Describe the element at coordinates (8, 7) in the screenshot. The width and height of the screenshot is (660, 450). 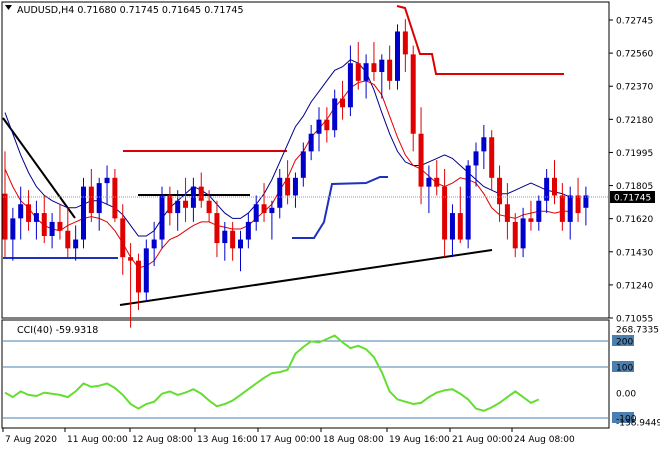
I see `collapse-arrow-icon` at that location.